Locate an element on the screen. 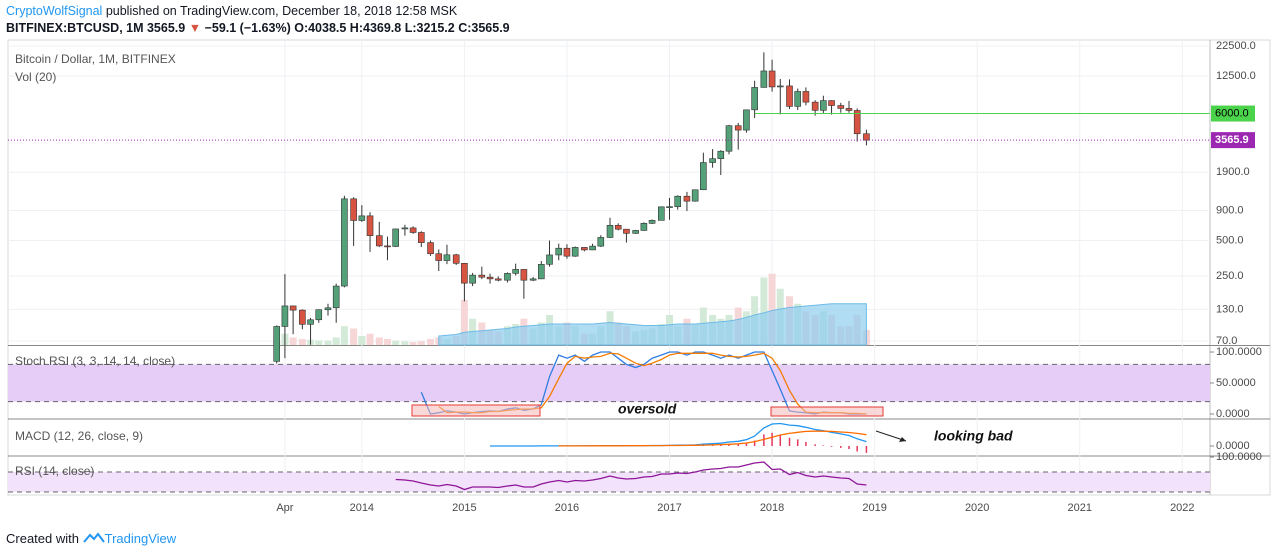 The image size is (1274, 557). pane-title: RSI (14, close) is located at coordinates (54, 471).